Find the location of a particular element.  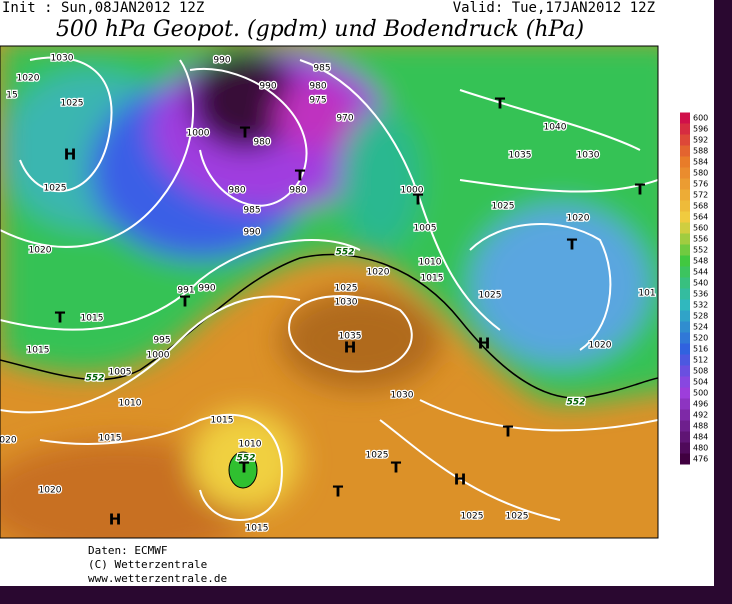

colorbar-label: 568 is located at coordinates (700, 206).